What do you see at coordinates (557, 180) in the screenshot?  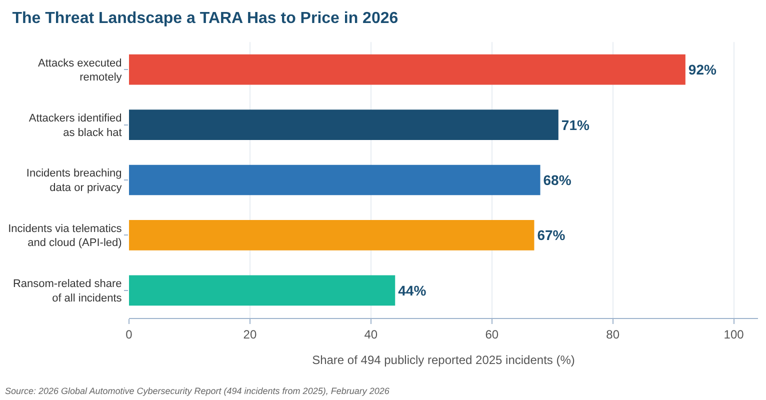 I see `data-label: 68%` at bounding box center [557, 180].